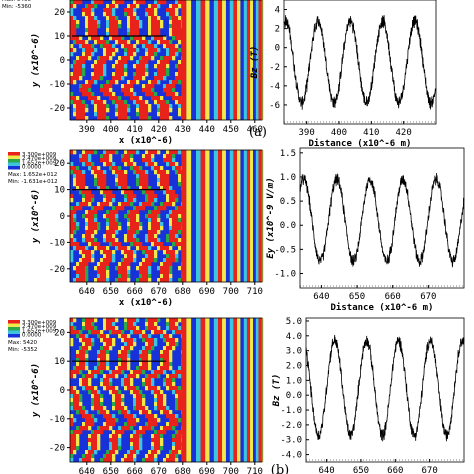 Image resolution: width=474 pixels, height=474 pixels. What do you see at coordinates (59, 164) in the screenshot?
I see `y-tick-label: 20` at bounding box center [59, 164].